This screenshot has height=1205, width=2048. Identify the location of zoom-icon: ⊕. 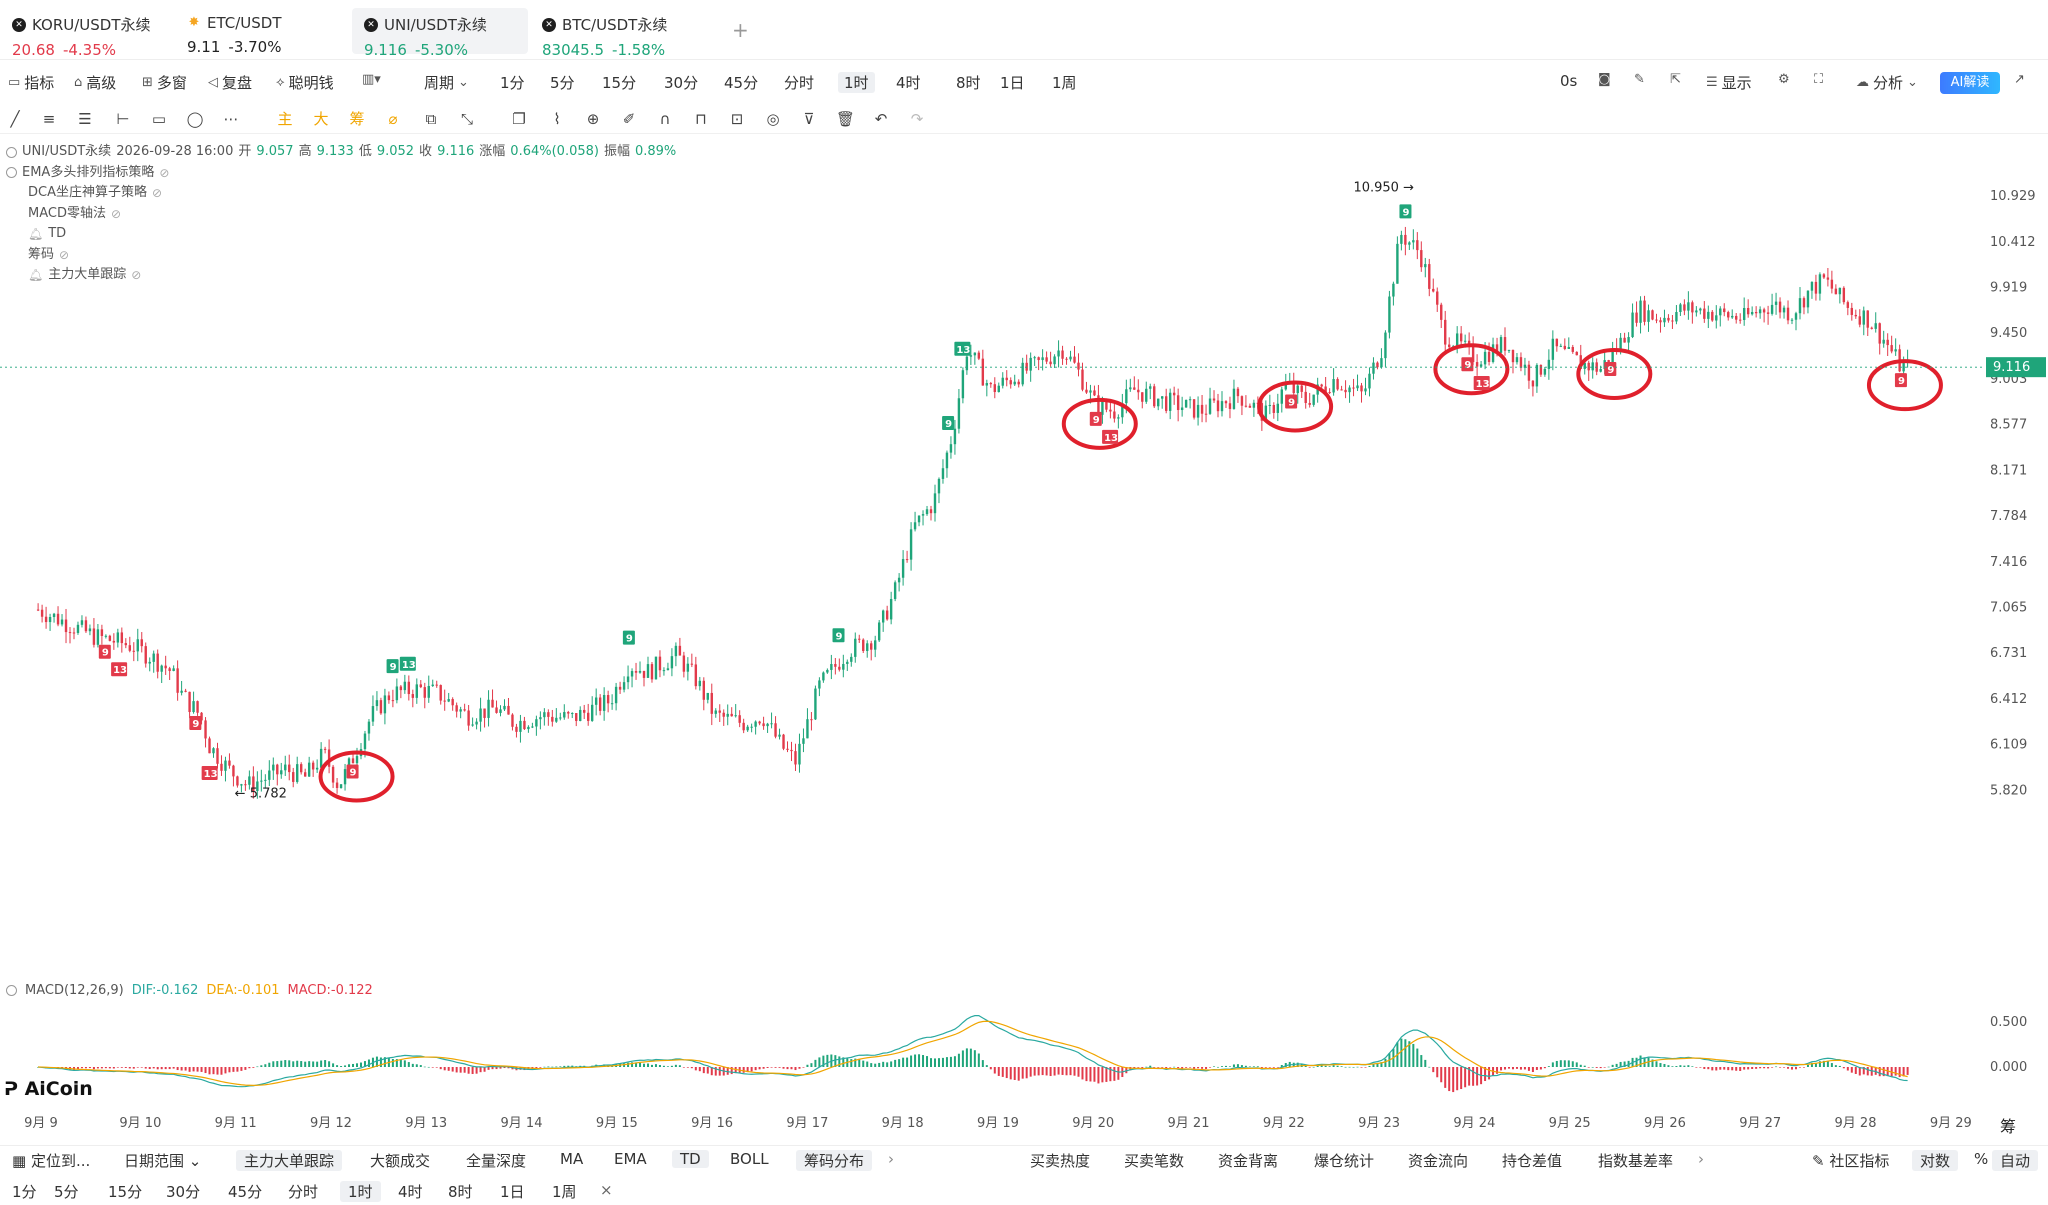
(593, 119).